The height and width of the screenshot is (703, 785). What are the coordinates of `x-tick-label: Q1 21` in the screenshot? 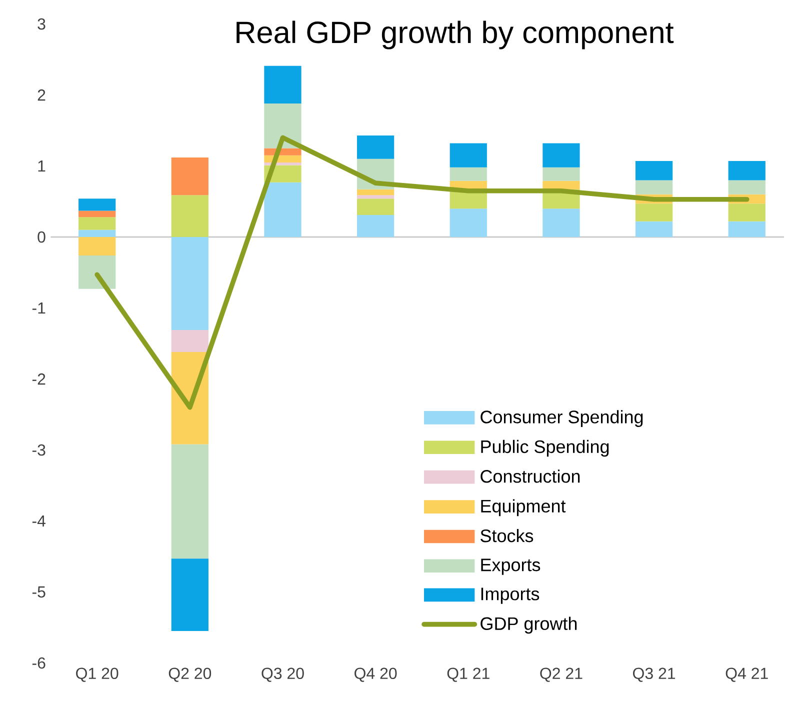 It's located at (468, 675).